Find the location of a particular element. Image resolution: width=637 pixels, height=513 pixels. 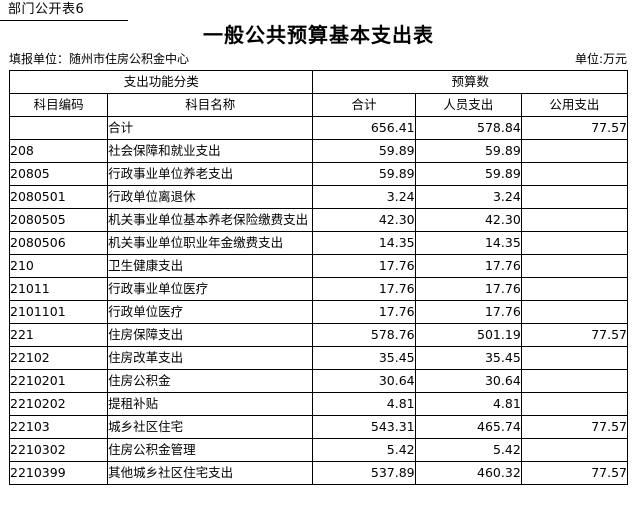

table-row: 2210302 住房公积金管理 5.42 5.42 is located at coordinates (318, 450).